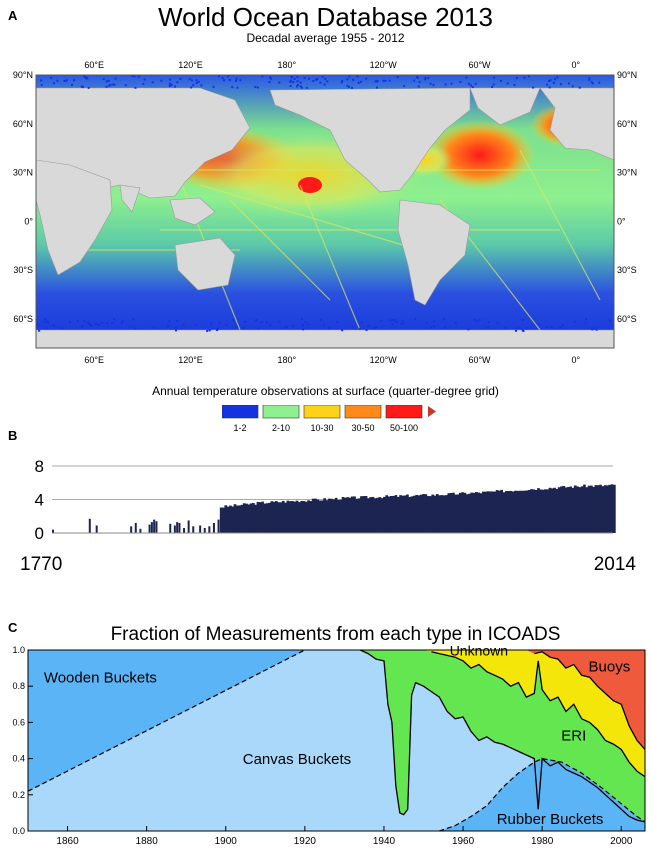 This screenshot has width=651, height=850. I want to click on y-tick-label: 8, so click(39, 466).